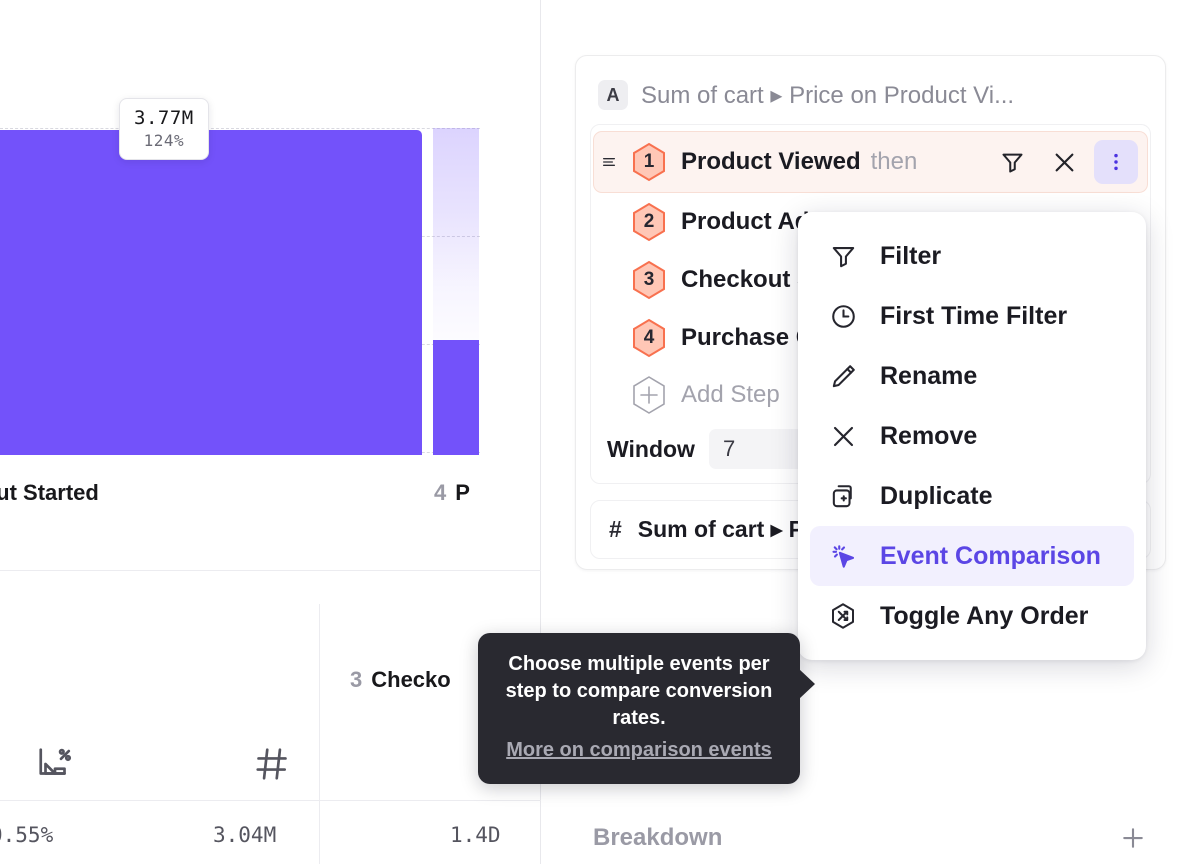  I want to click on x-axis-label-3-text: ckout Started, so click(49, 492).